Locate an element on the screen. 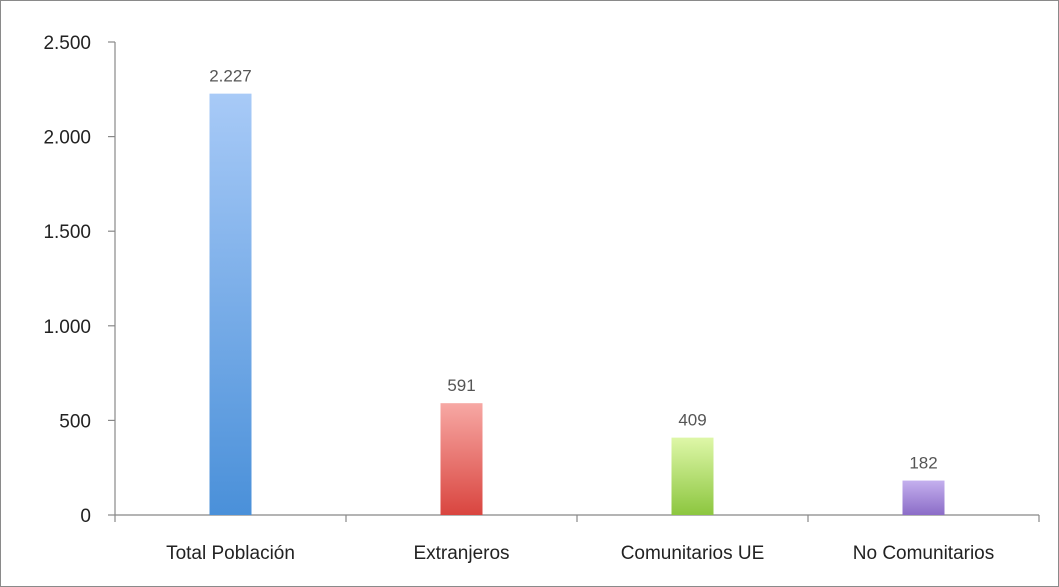  y-tick-label: 1.500 is located at coordinates (67, 232).